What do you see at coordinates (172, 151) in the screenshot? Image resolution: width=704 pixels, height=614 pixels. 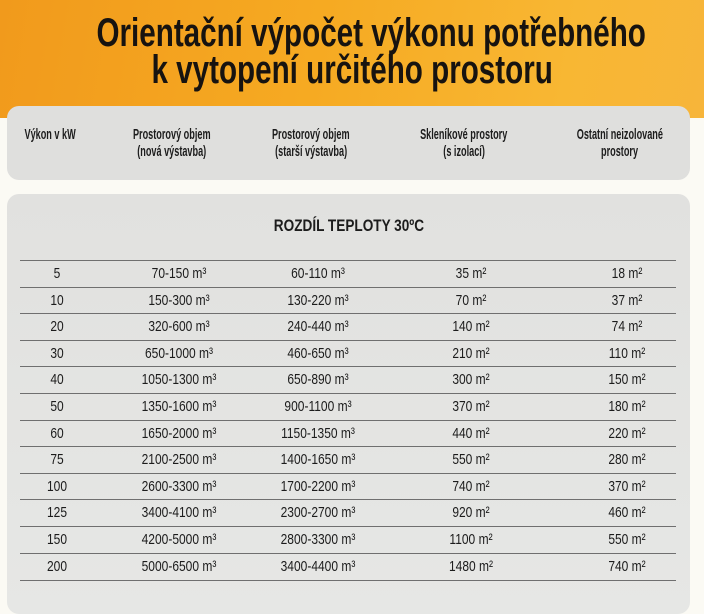 I see `column-header-line: (nová výstavba)` at bounding box center [172, 151].